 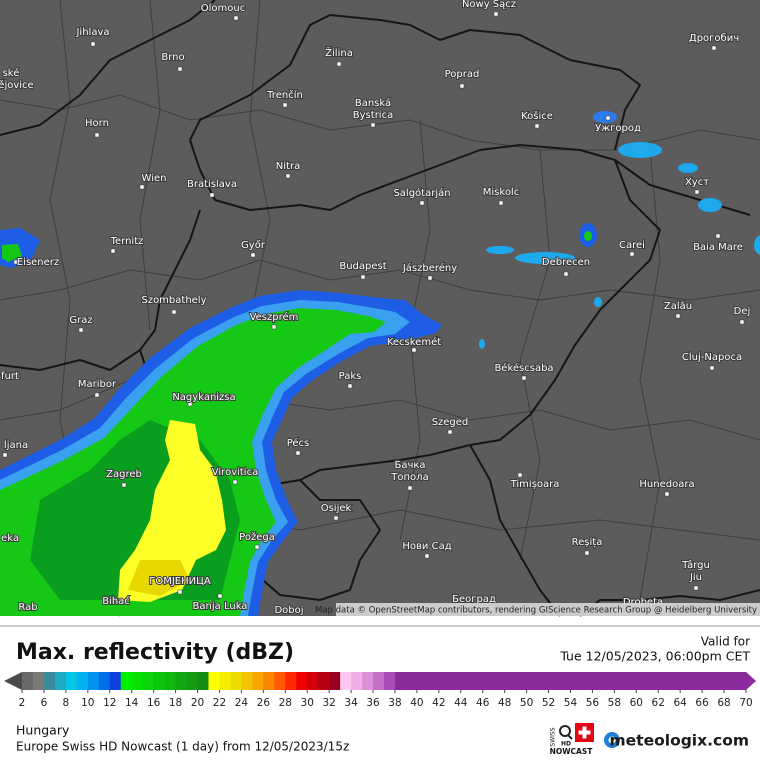 I want to click on colorbar-tick-label: 46, so click(x=483, y=703).